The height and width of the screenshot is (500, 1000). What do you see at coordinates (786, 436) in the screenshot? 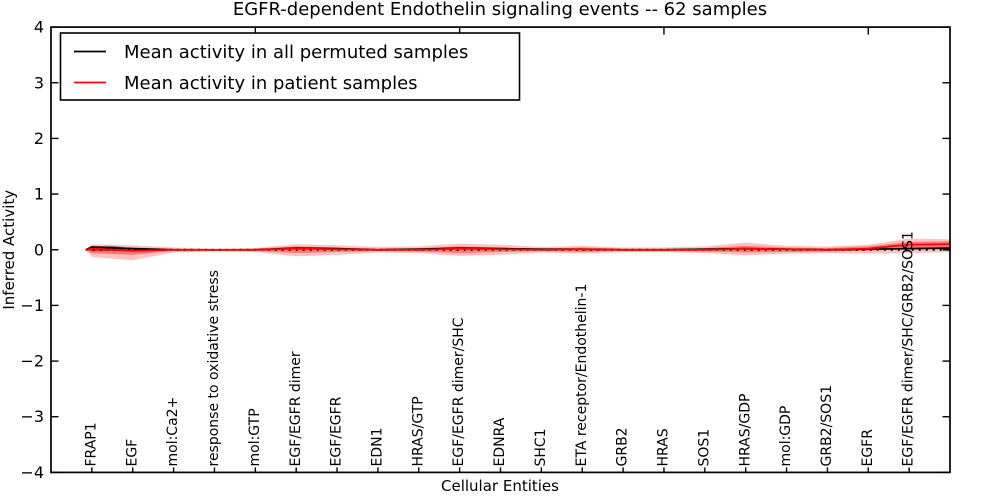
I see `x-category-label: mol:GDP` at bounding box center [786, 436].